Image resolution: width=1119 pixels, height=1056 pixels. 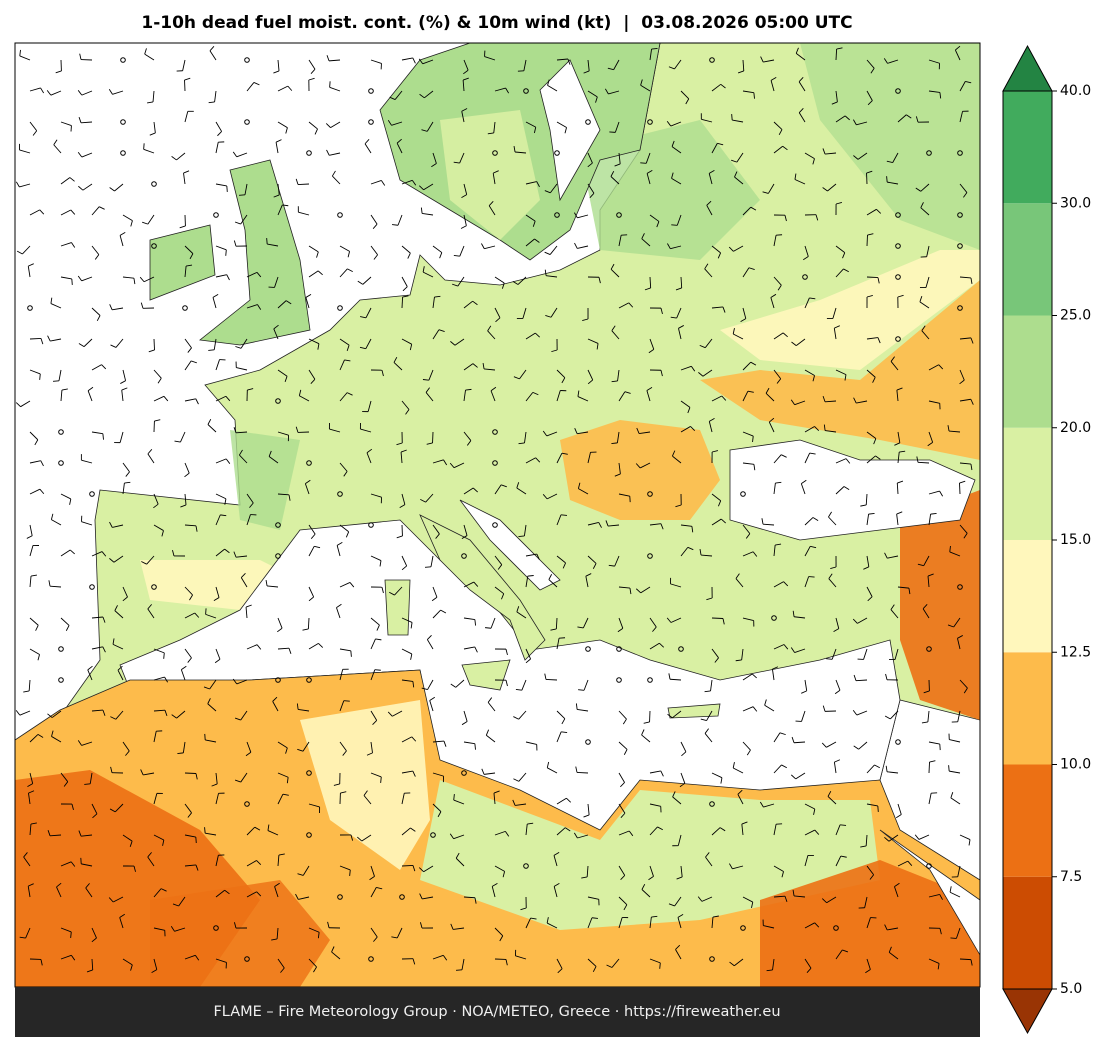 I want to click on colorbar-tick-label: 7.5, so click(x=1071, y=877).